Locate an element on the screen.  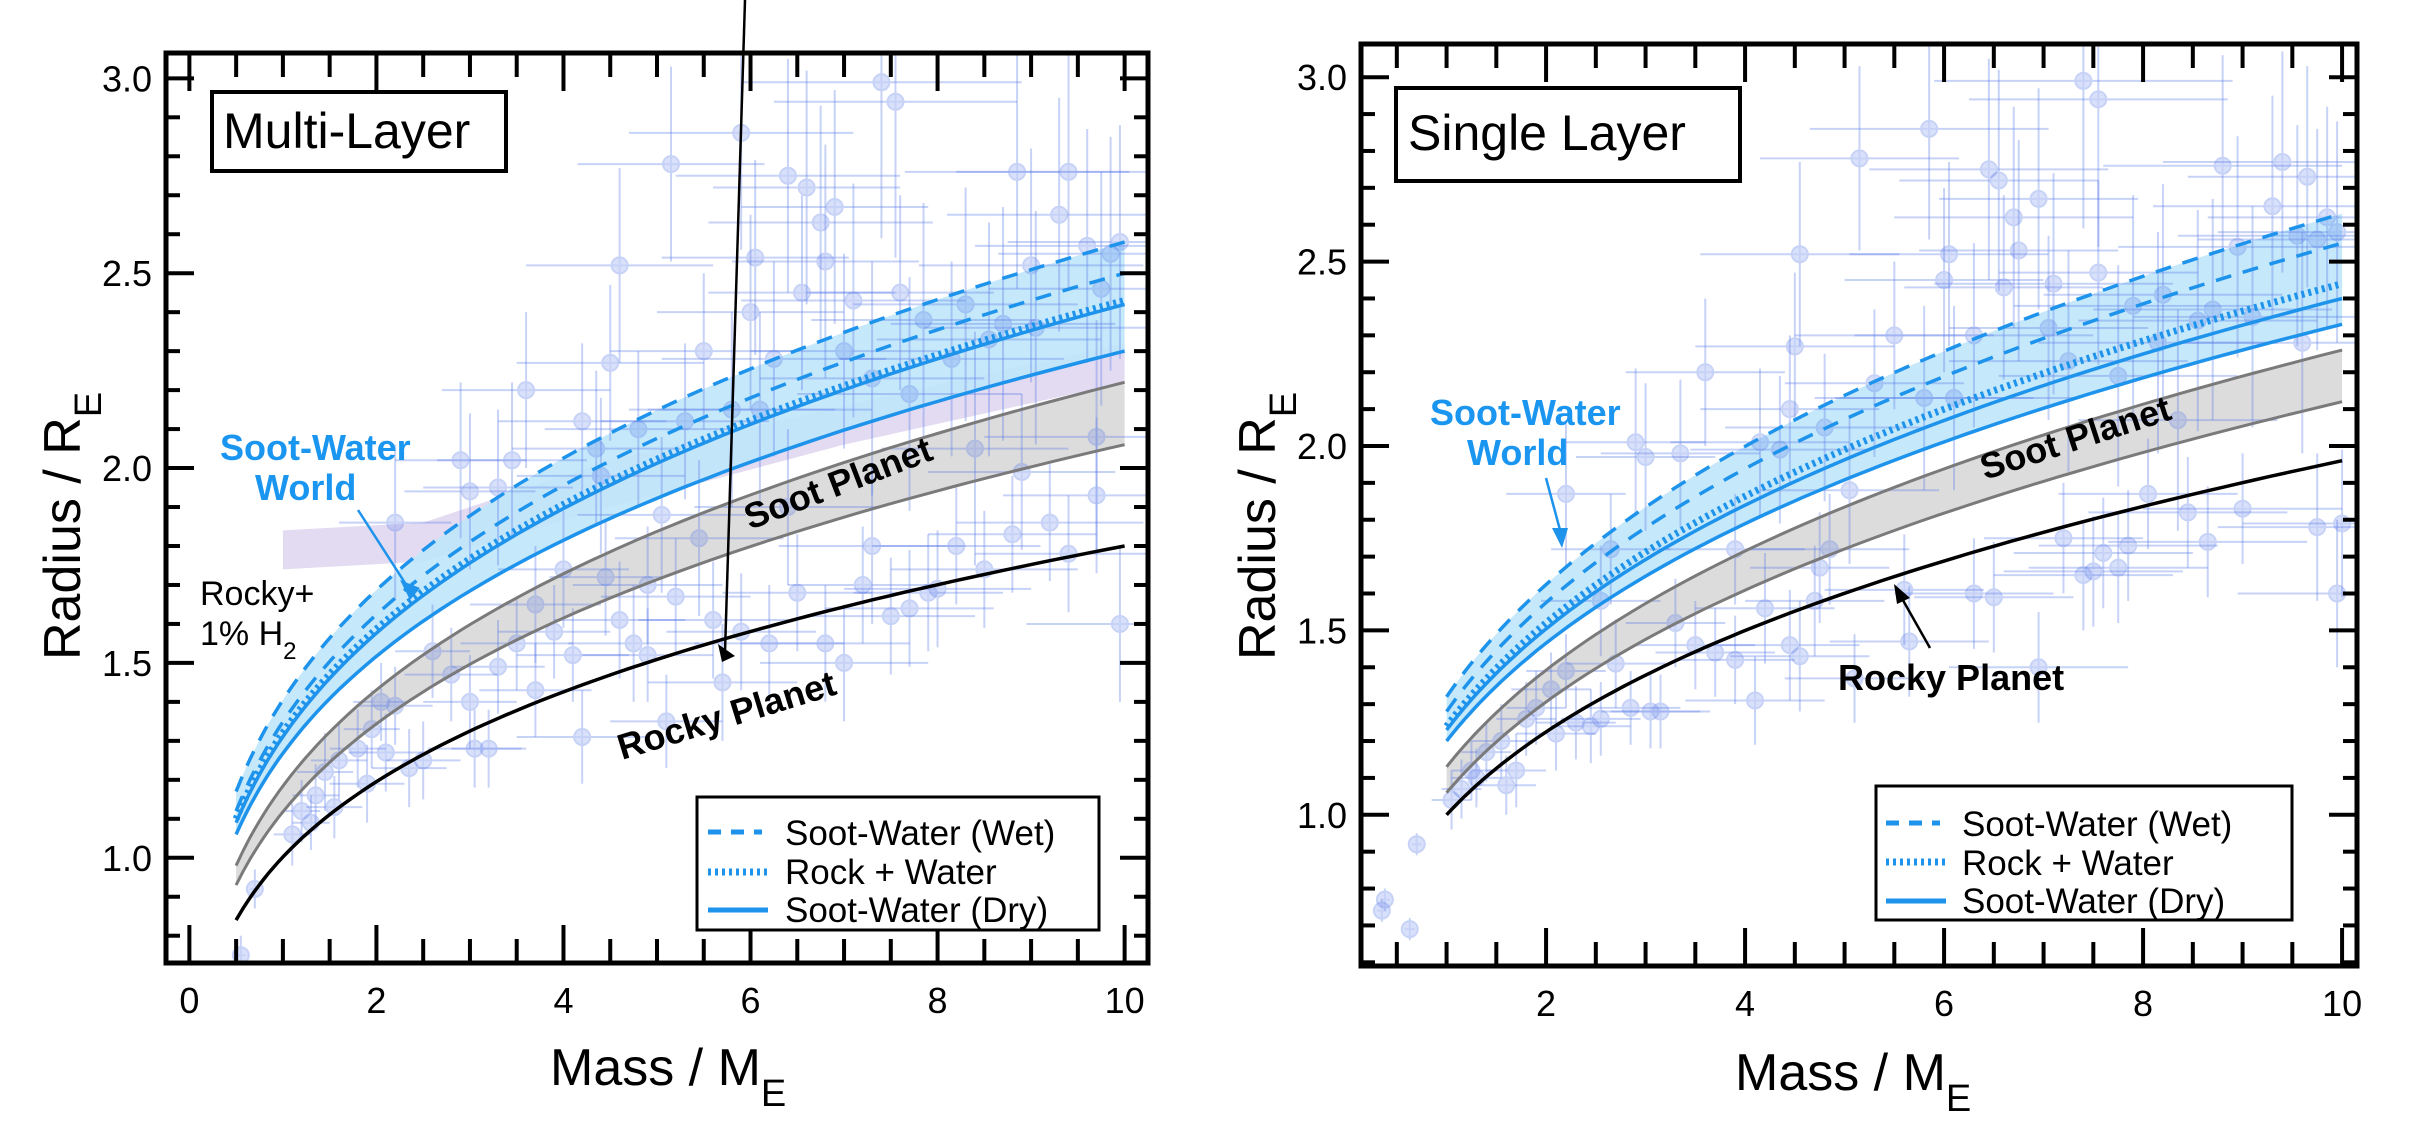
annotation-soot-water-line2: World is located at coordinates (305, 487).